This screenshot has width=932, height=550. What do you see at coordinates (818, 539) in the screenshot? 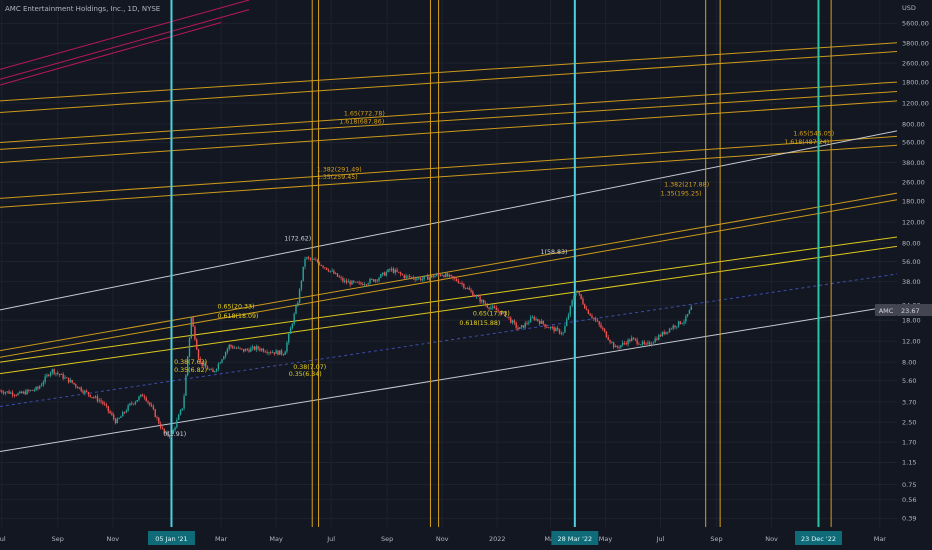
I see `time-tick-label: 23 Dec '22` at bounding box center [818, 539].